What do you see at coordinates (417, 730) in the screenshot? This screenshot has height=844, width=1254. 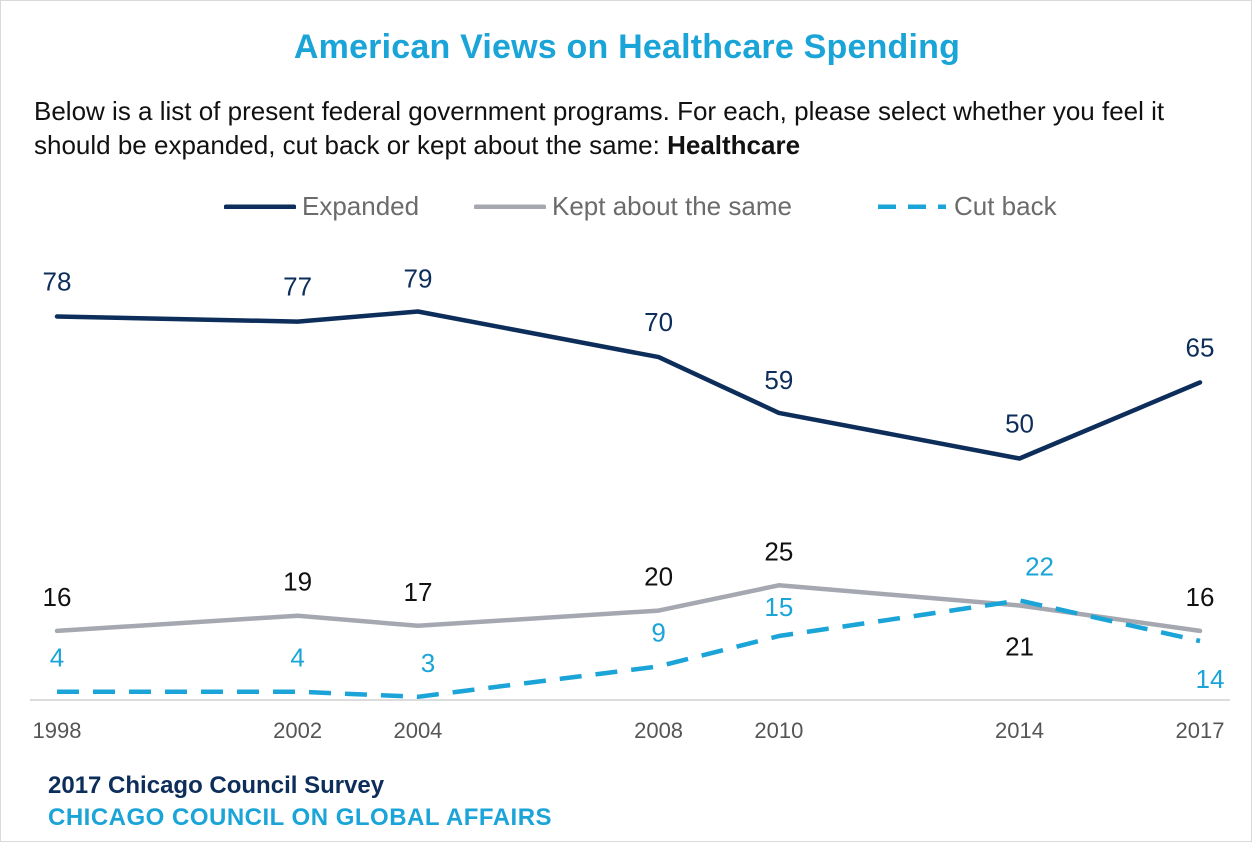 I see `x-tick-label: 2004` at bounding box center [417, 730].